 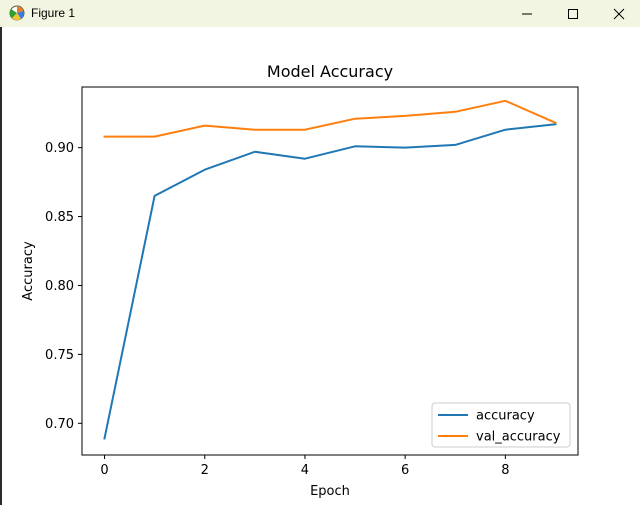 I want to click on legend-label: accuracy, so click(x=505, y=416).